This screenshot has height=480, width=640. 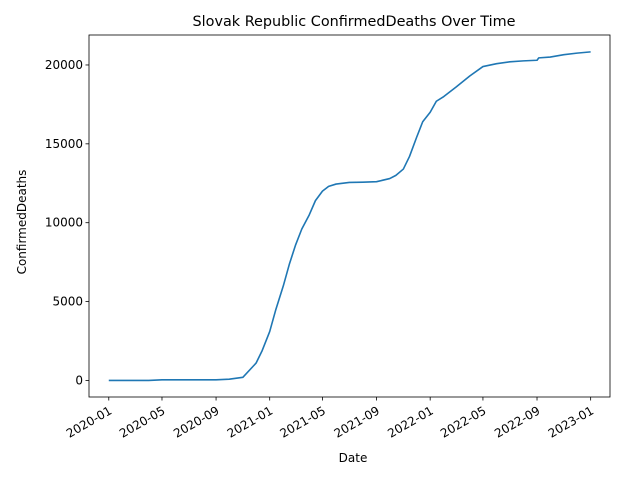 What do you see at coordinates (410, 421) in the screenshot?
I see `x-tick-label: 2022-01` at bounding box center [410, 421].